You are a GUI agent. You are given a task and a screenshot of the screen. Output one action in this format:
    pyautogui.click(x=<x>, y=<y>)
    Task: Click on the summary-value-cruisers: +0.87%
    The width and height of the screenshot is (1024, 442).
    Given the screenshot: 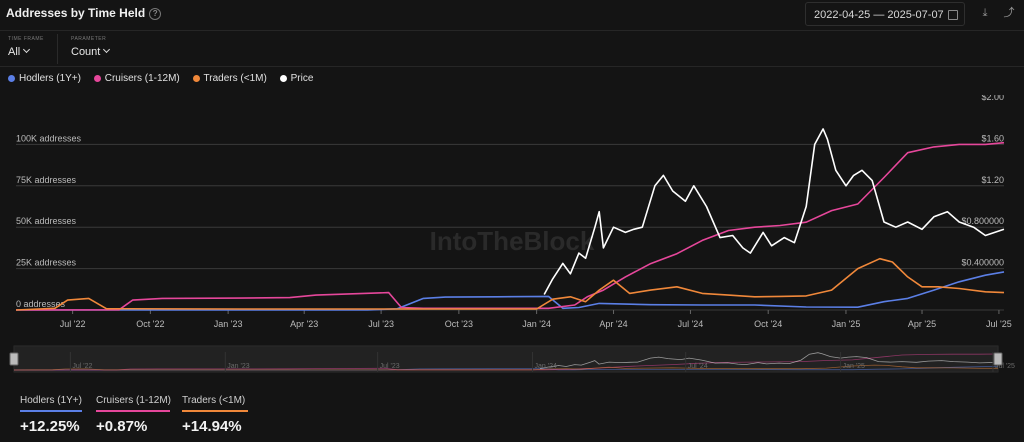 What is the action you would take?
    pyautogui.click(x=122, y=426)
    